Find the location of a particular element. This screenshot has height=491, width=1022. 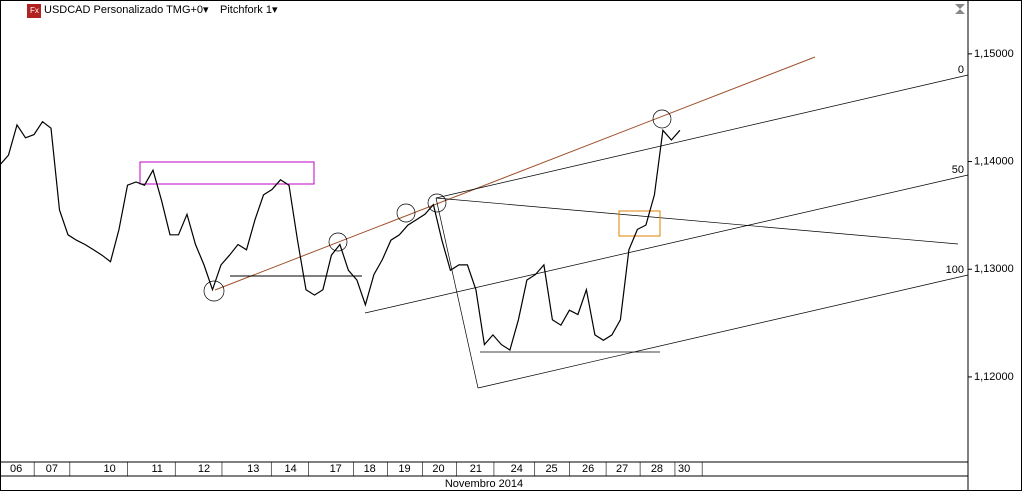

x-tick-label: 19 is located at coordinates (404, 469).